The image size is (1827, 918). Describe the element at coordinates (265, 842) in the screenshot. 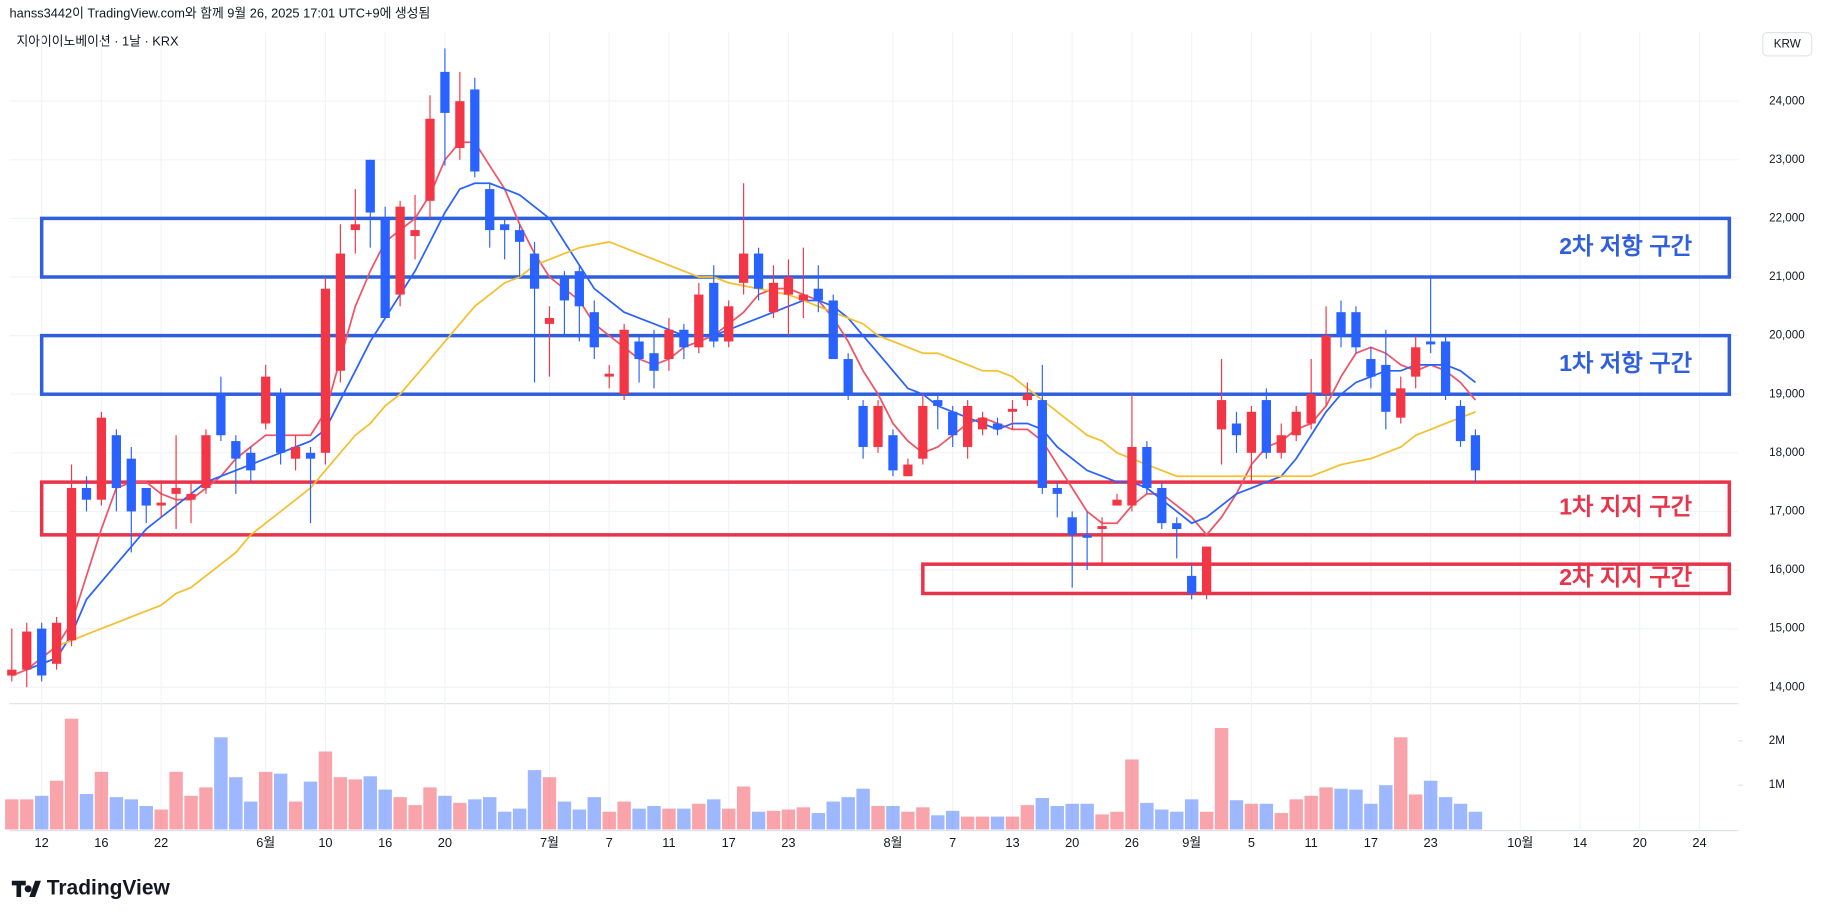

I see `x-tick-label: 6월` at that location.